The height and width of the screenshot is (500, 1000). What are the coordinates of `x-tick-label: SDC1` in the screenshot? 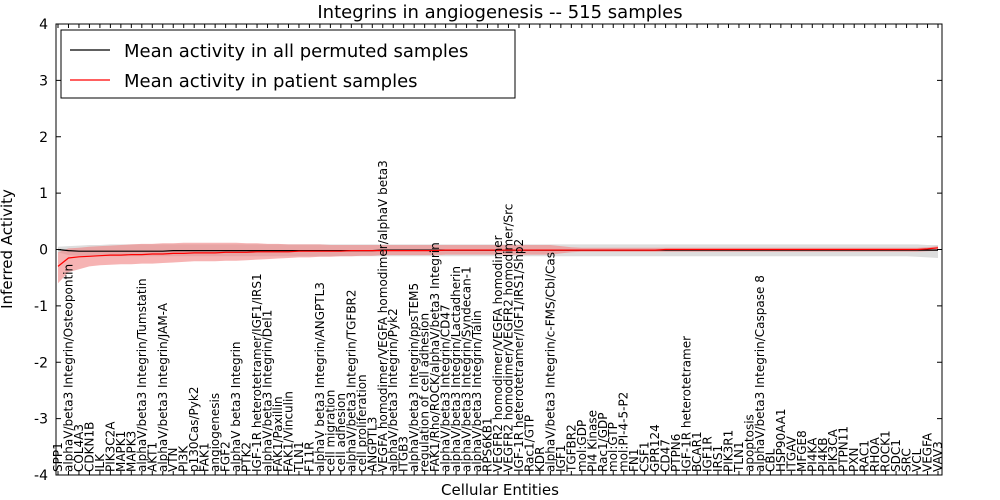 It's located at (896, 455).